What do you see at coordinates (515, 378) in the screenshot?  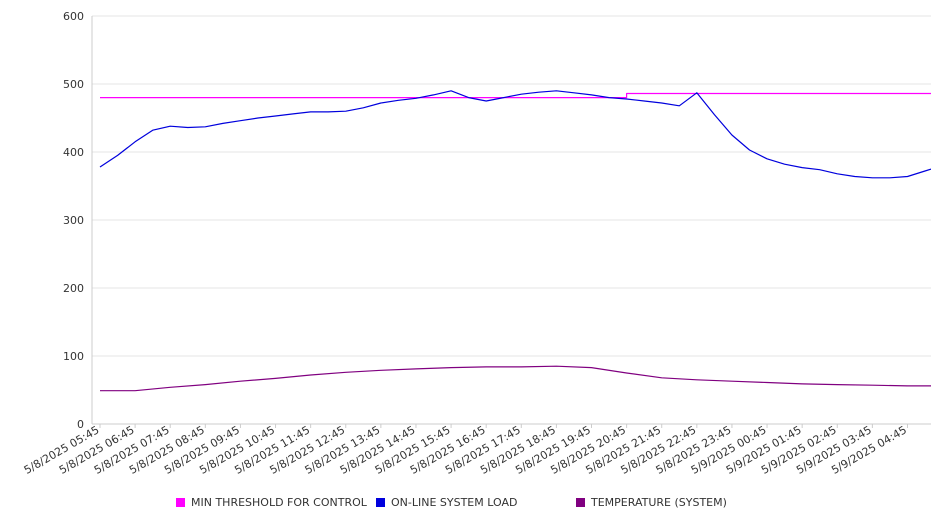 I see `series-temperature-line` at bounding box center [515, 378].